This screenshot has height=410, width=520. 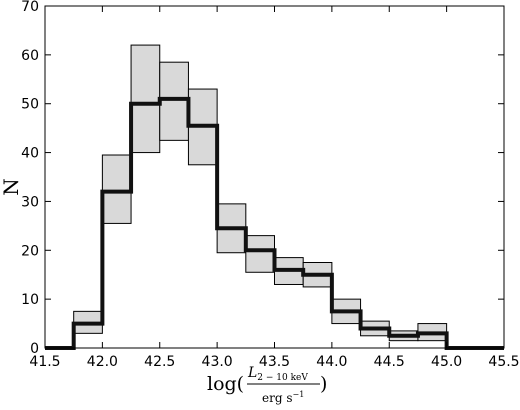 What do you see at coordinates (34, 349) in the screenshot?
I see `y-tick-label: 0` at bounding box center [34, 349].